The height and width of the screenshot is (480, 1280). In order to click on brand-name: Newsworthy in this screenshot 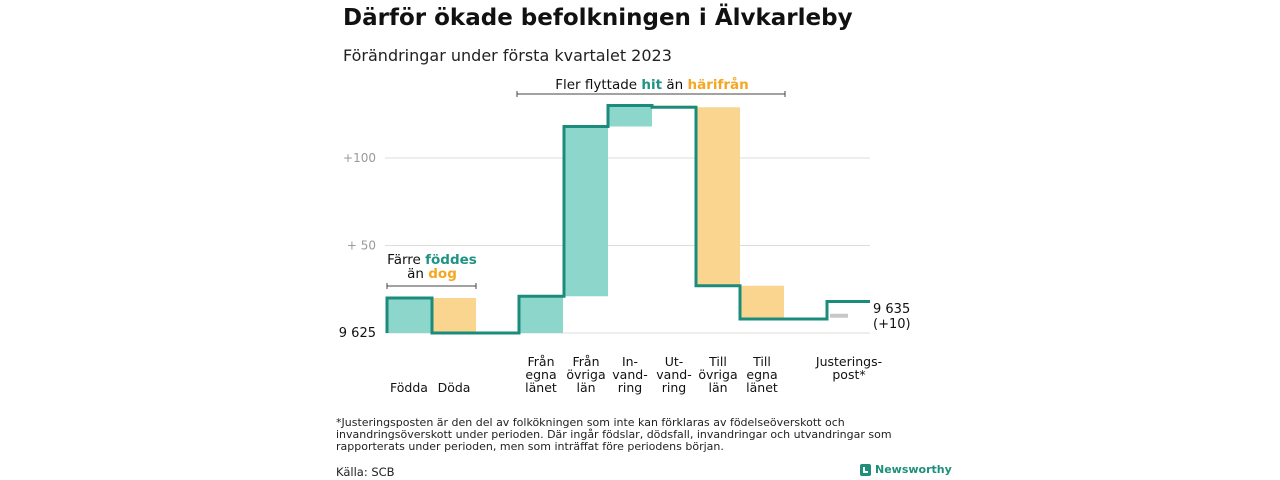, I will do `click(913, 469)`.